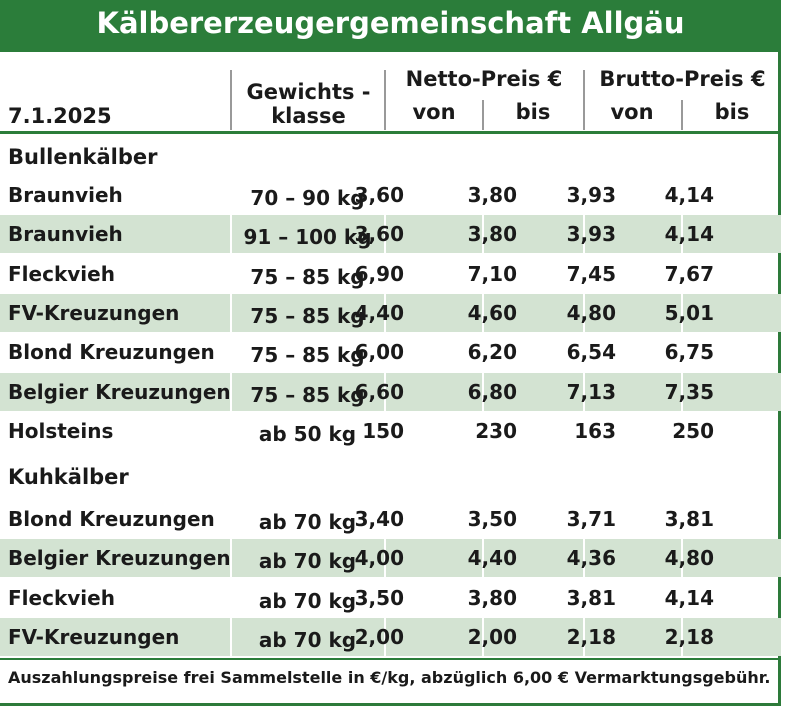  Describe the element at coordinates (689, 352) in the screenshot. I see `brutto-bis-price: 6,75` at that location.